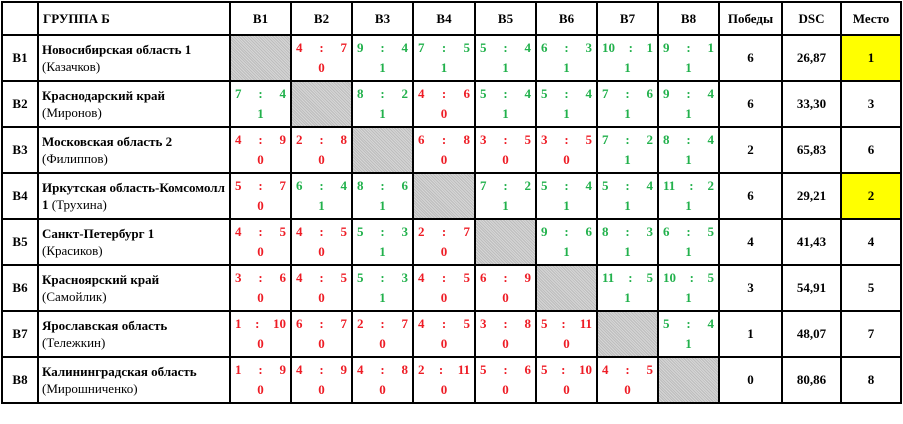 This screenshot has height=424, width=903. Describe the element at coordinates (871, 150) in the screenshot. I see `place-value: 6` at that location.